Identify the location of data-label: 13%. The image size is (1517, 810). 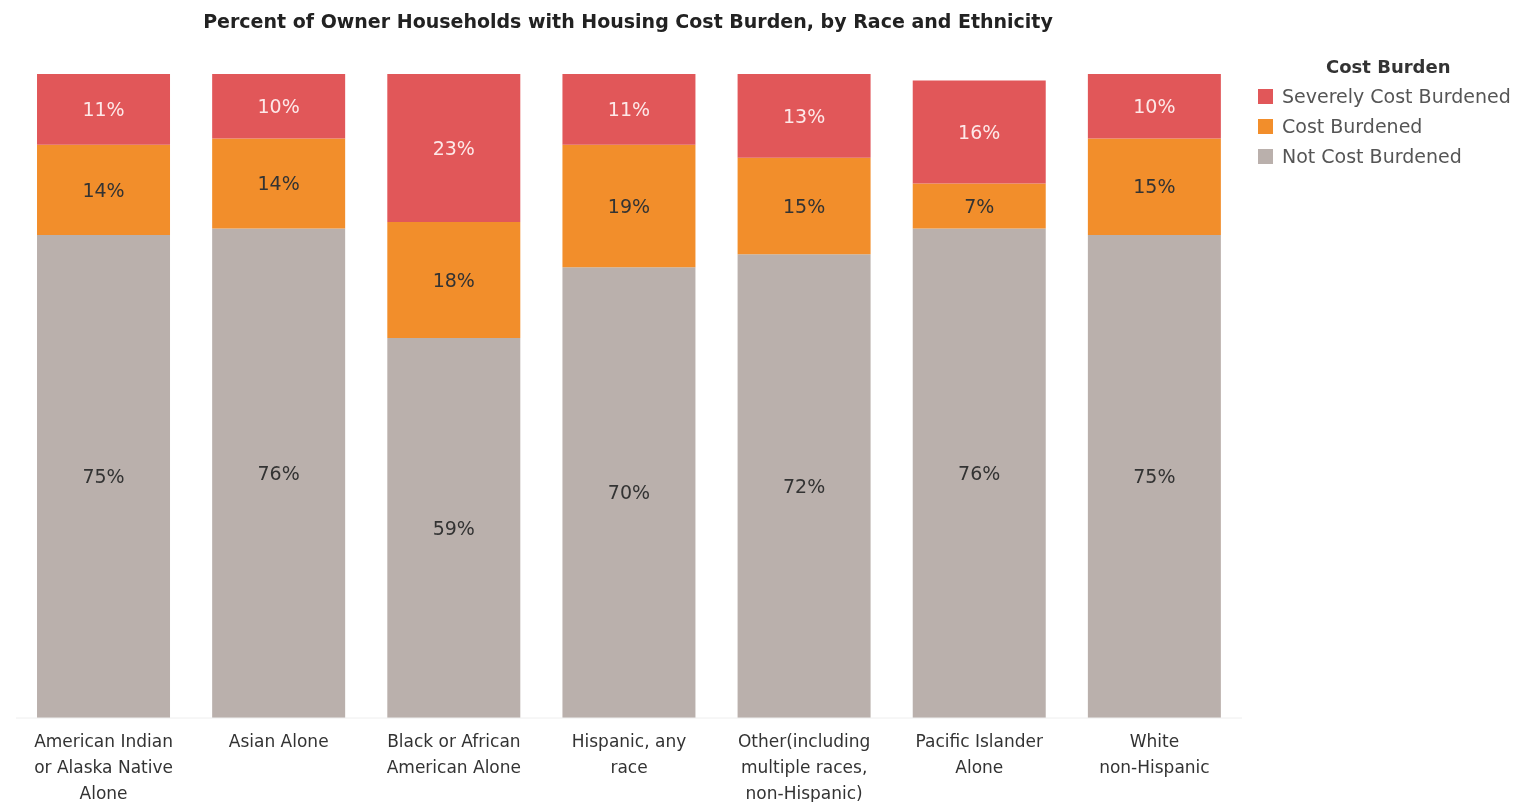
(804, 115).